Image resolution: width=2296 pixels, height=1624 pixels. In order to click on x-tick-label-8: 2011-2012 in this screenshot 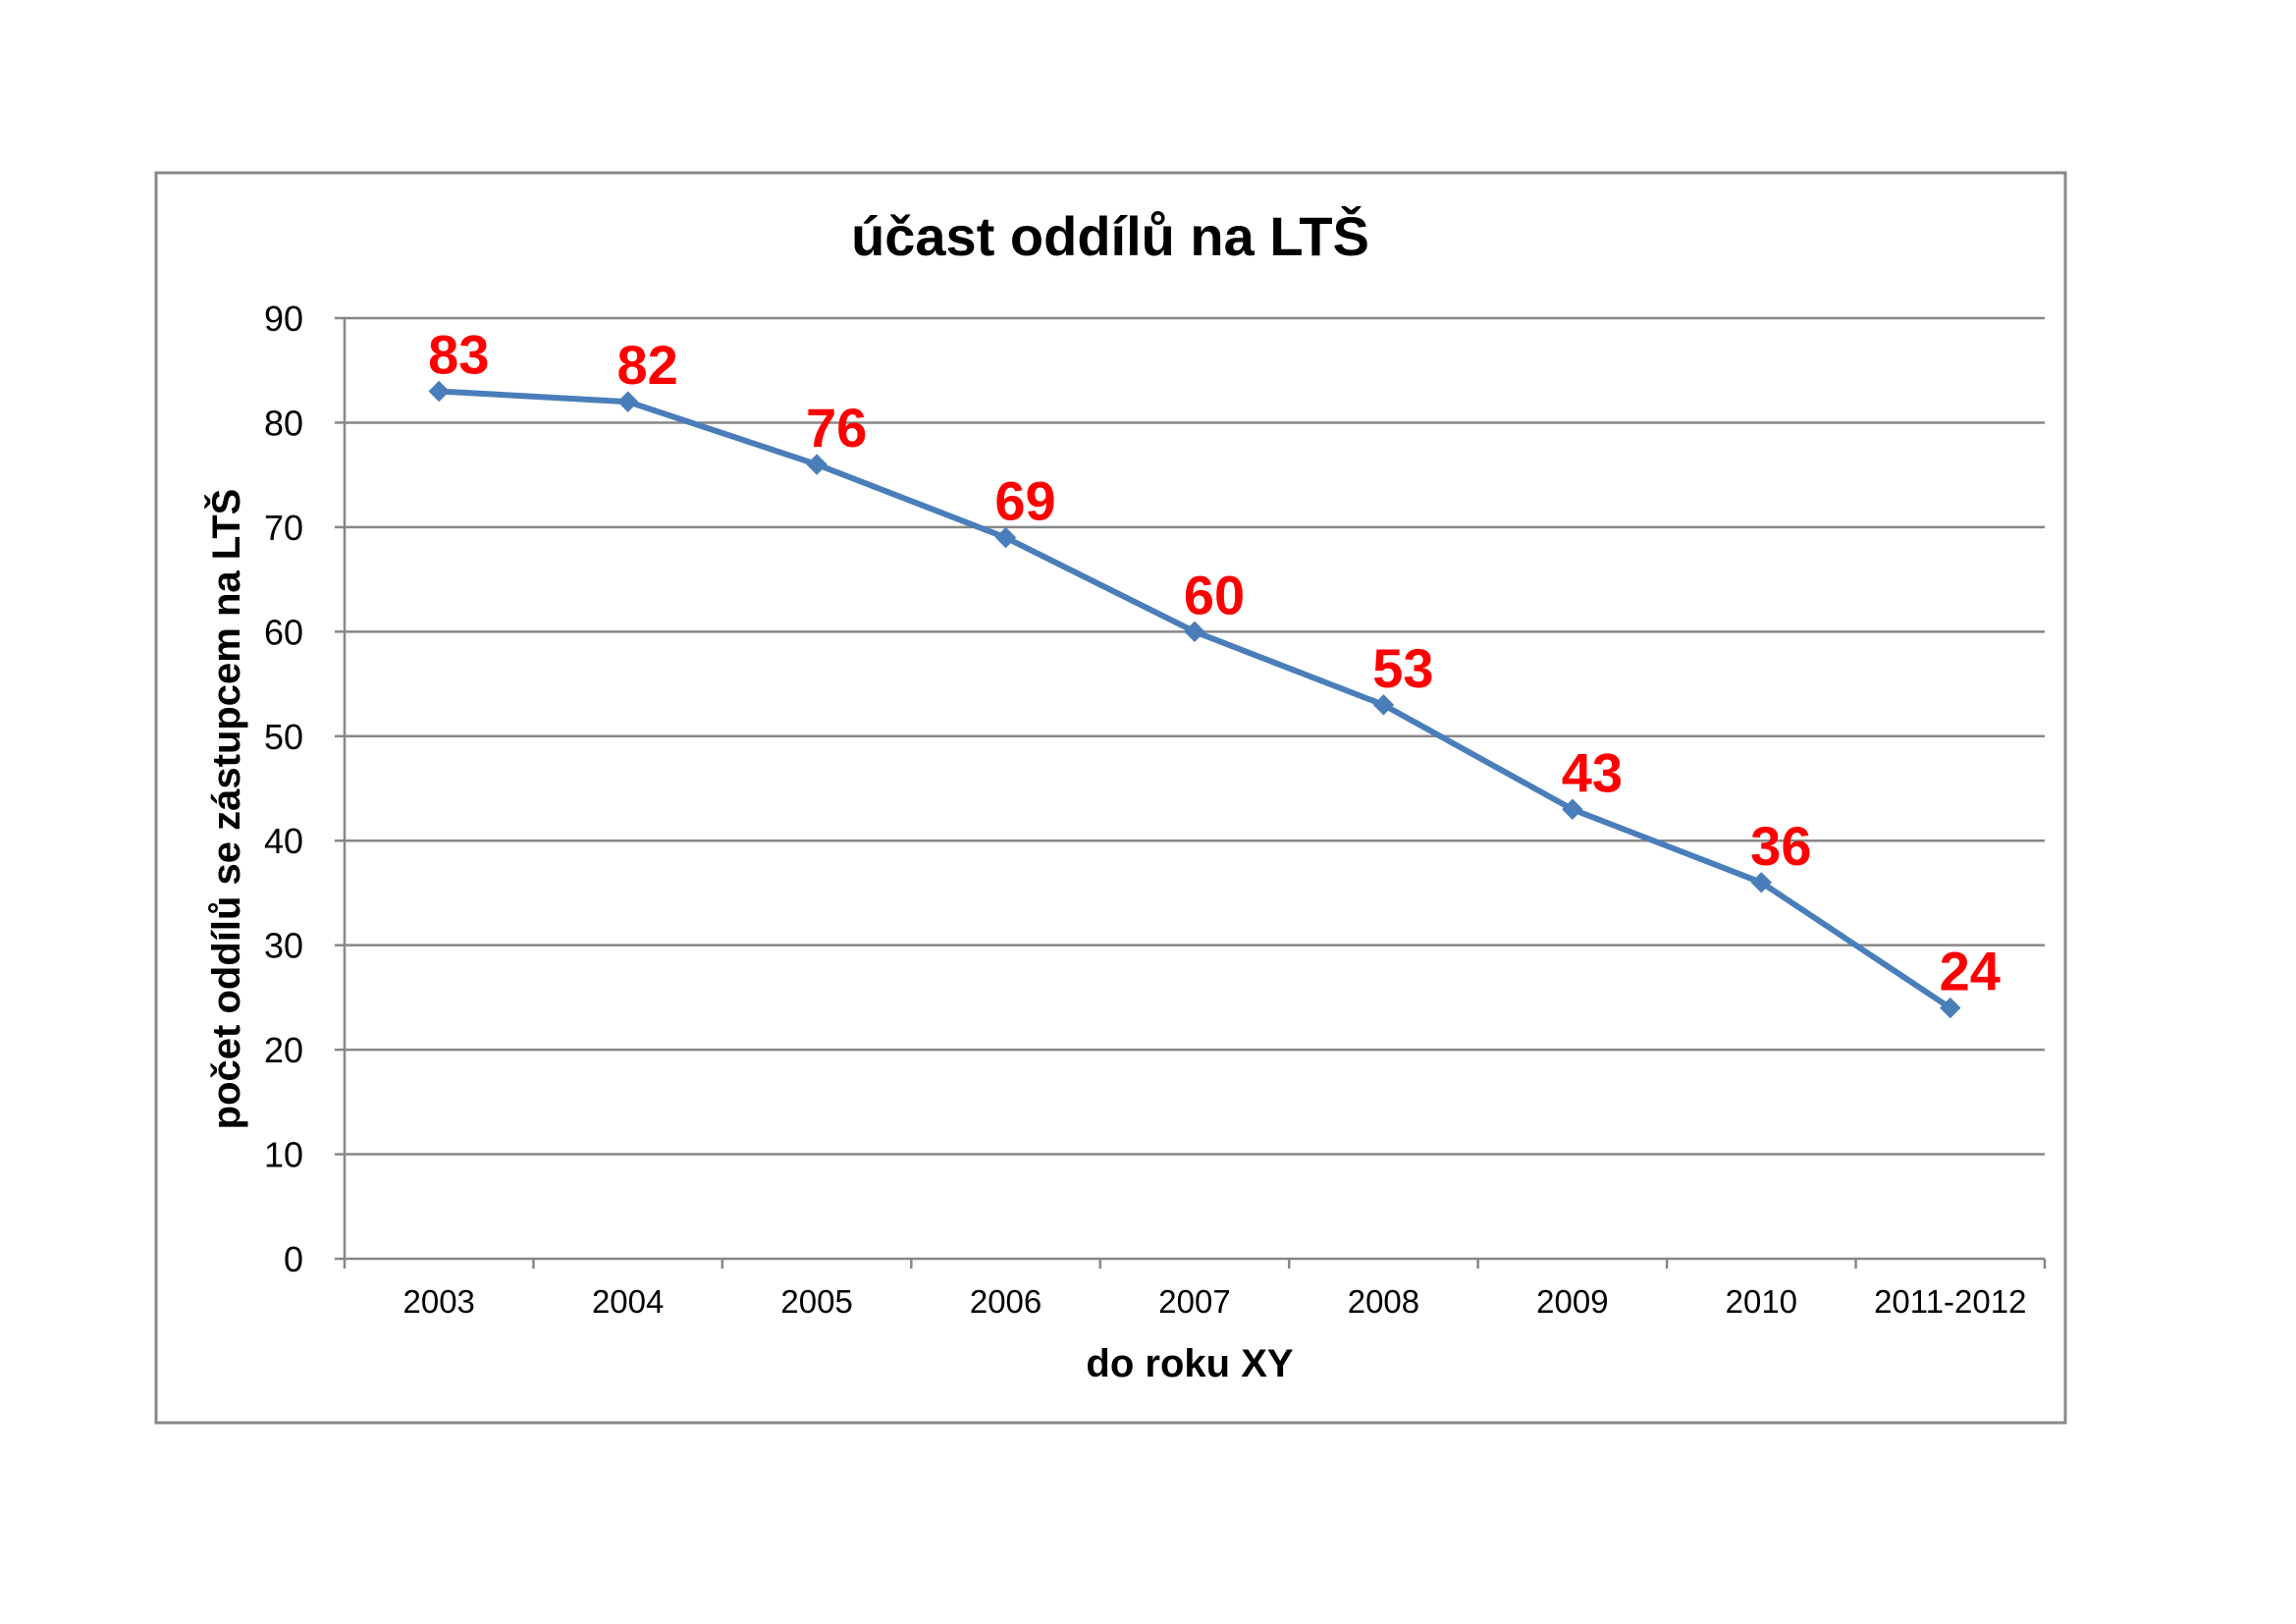, I will do `click(1950, 1301)`.